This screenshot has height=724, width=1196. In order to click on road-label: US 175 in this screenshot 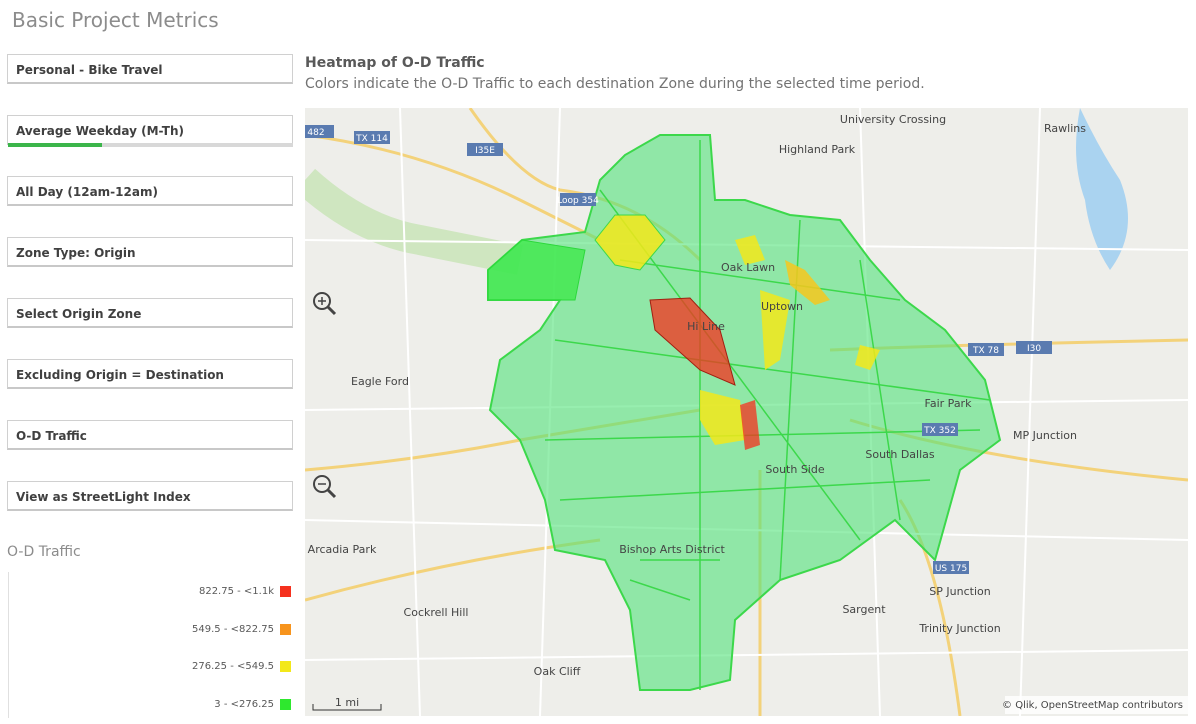, I will do `click(951, 569)`.